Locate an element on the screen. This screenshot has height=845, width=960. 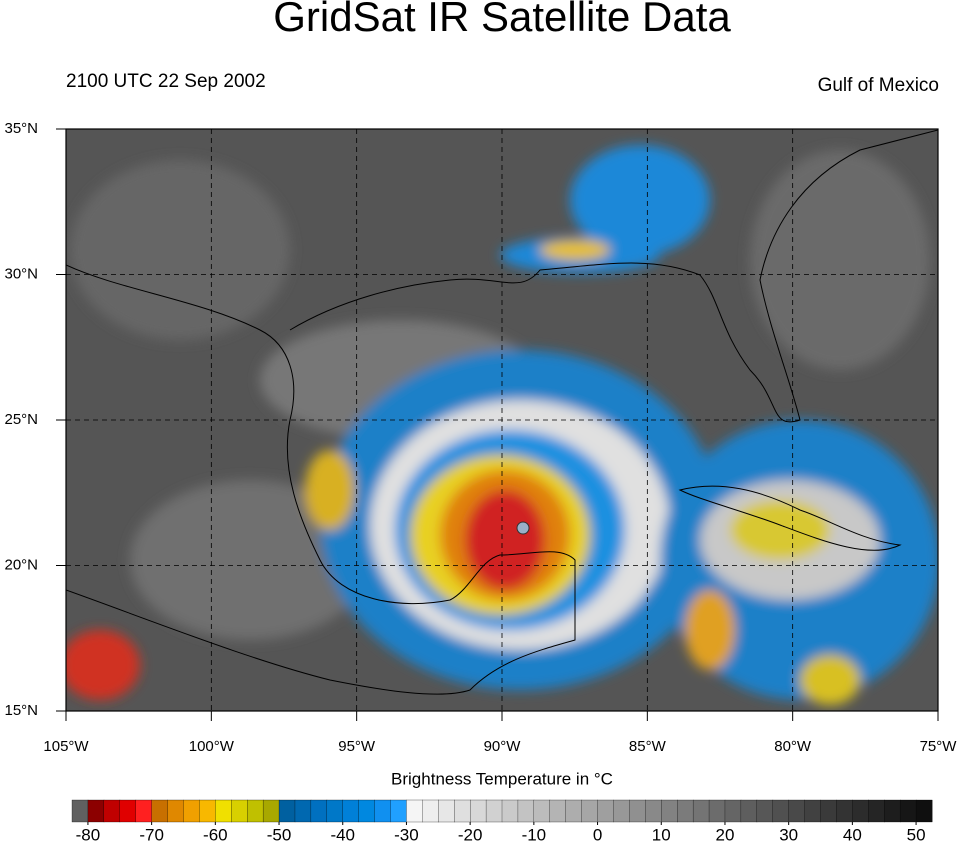
colorbar-label: -50 is located at coordinates (279, 834).